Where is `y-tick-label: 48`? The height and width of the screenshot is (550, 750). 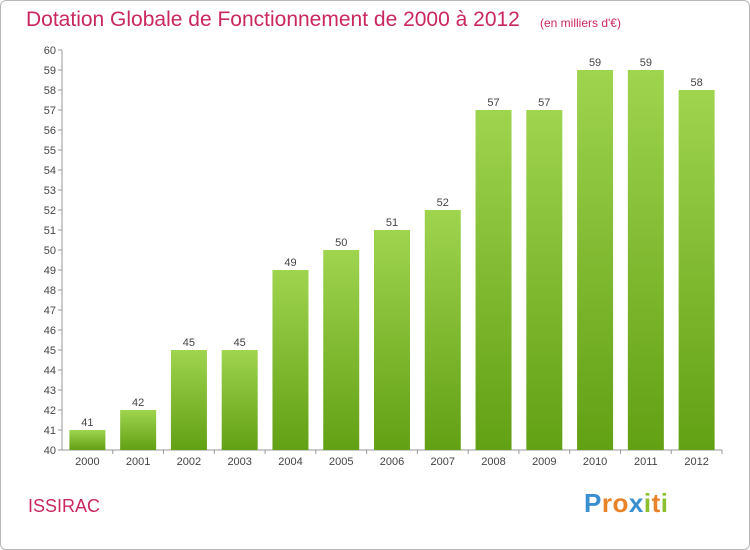
y-tick-label: 48 is located at coordinates (50, 291).